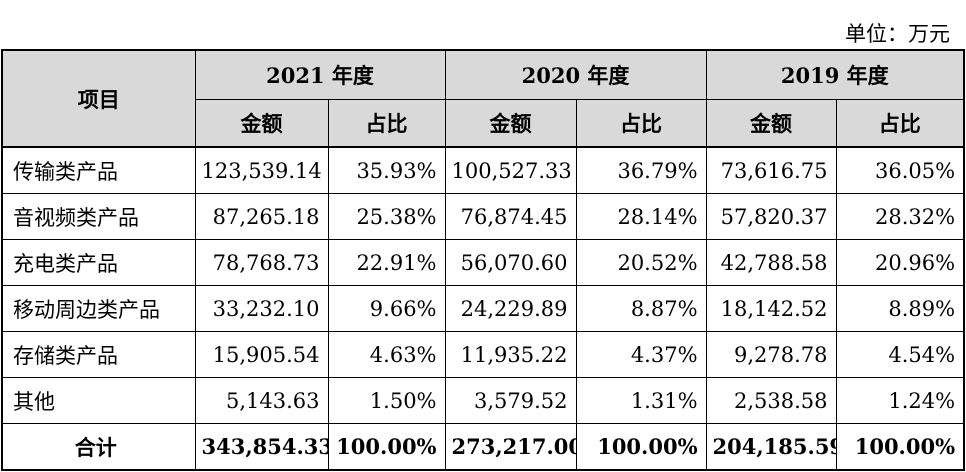 The width and height of the screenshot is (966, 472). What do you see at coordinates (98, 447) in the screenshot?
I see `total-label: 合计` at bounding box center [98, 447].